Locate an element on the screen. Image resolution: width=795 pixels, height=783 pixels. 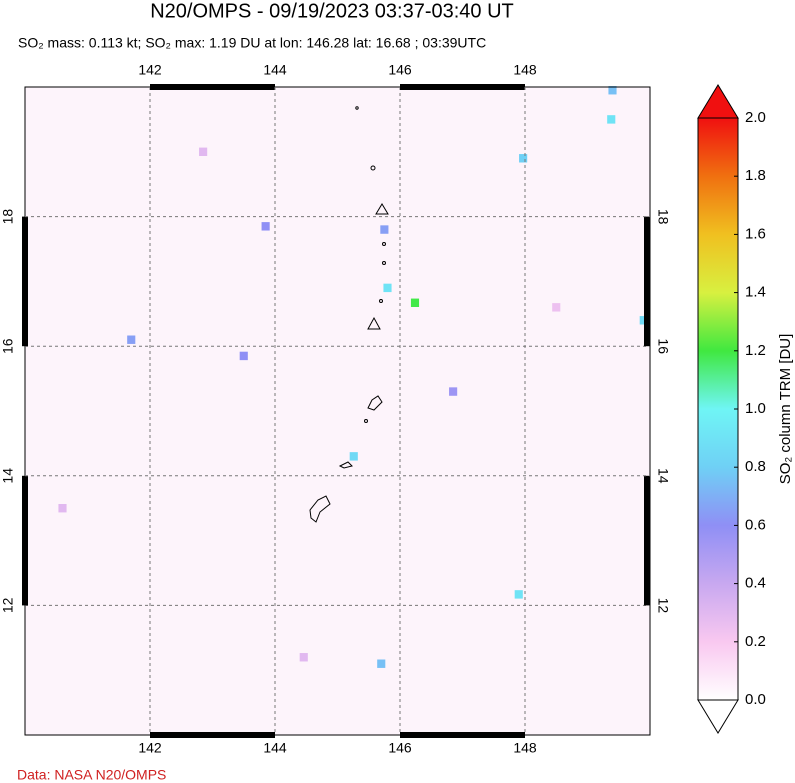
colorbar-tick-label: 1.6 is located at coordinates (755, 233).